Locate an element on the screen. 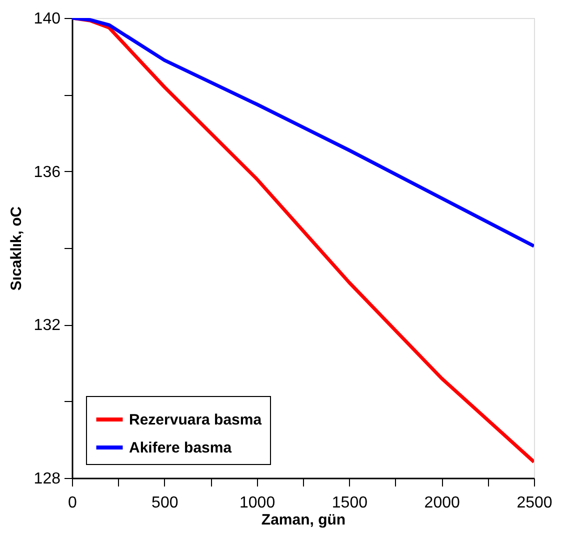 This screenshot has height=540, width=569. x-tick-label: 2000 is located at coordinates (442, 503).